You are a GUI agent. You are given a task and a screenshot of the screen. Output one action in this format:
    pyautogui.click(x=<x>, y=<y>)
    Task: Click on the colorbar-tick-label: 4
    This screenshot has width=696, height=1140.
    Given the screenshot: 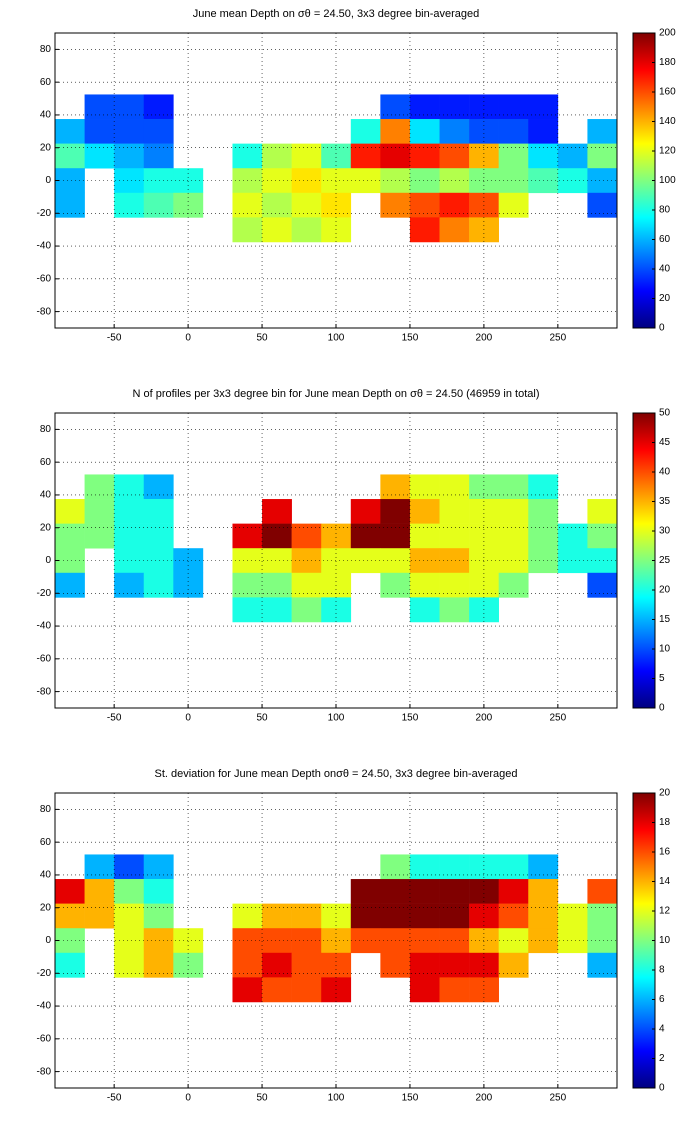 What is the action you would take?
    pyautogui.click(x=662, y=1029)
    